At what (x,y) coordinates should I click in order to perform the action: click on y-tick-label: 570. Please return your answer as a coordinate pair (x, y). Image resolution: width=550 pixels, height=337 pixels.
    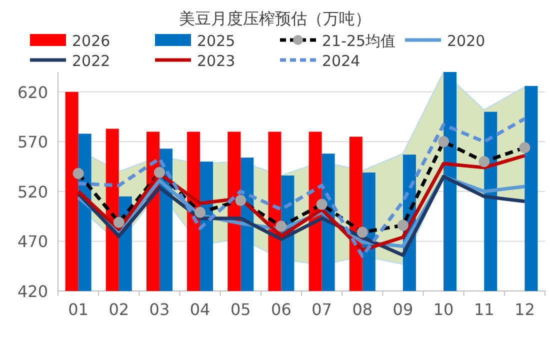
    Looking at the image, I should click on (32, 142).